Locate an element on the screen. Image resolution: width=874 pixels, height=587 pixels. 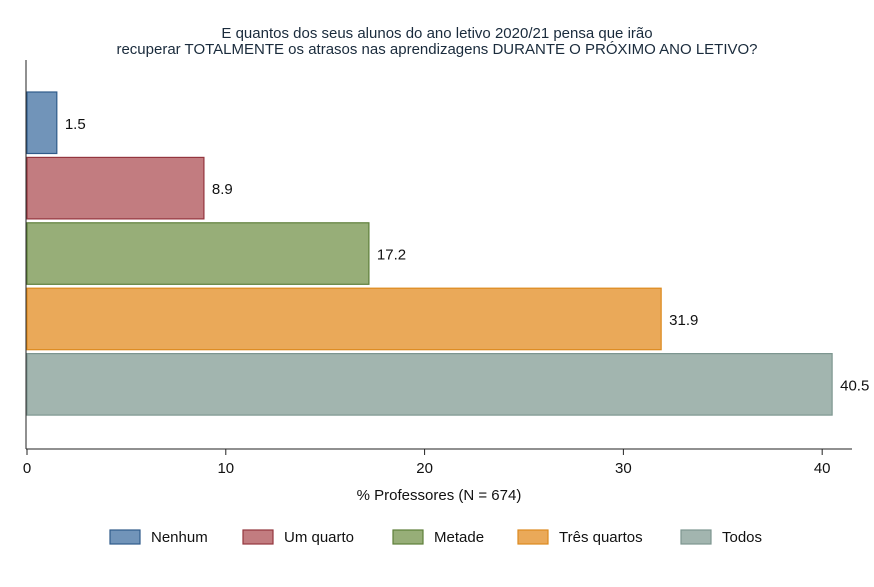
legend-label: Três quartos is located at coordinates (601, 537).